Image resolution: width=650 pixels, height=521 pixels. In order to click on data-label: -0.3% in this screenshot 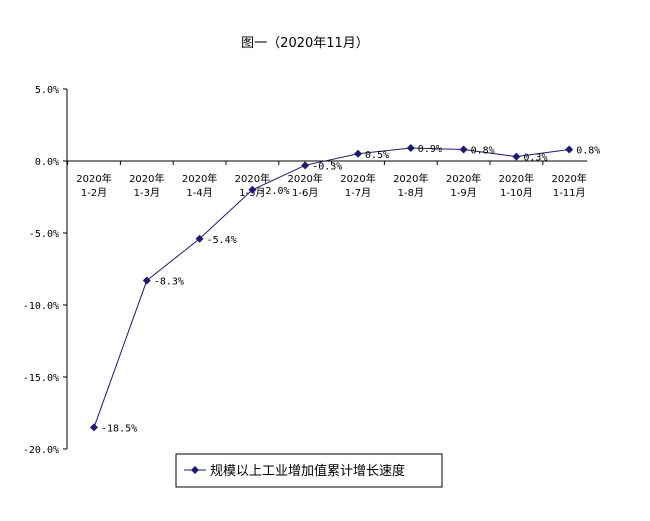, I will do `click(327, 166)`.